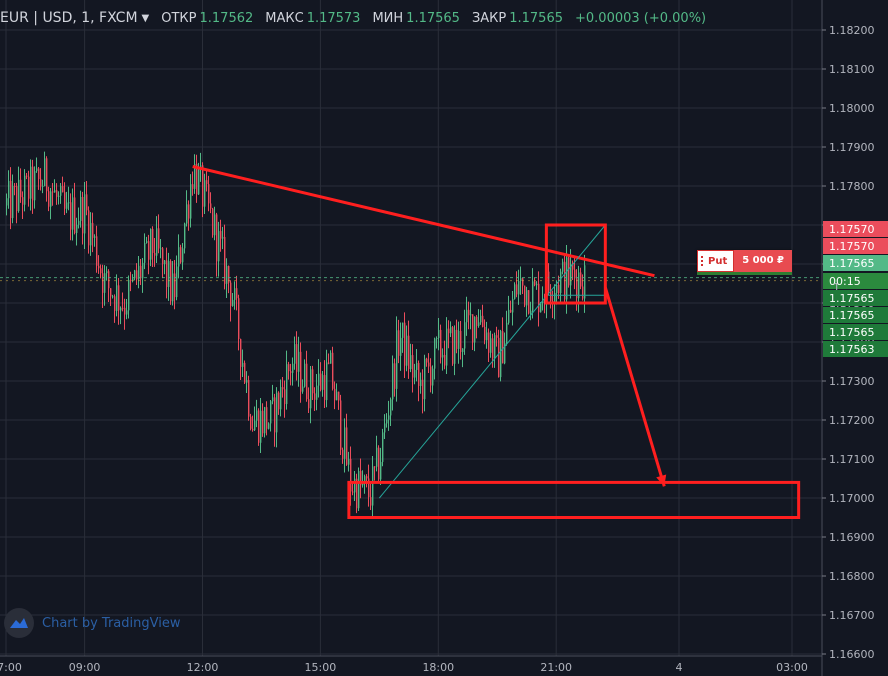 The width and height of the screenshot is (888, 676). What do you see at coordinates (845, 281) in the screenshot?
I see `price-tag-label: 00:15` at bounding box center [845, 281].